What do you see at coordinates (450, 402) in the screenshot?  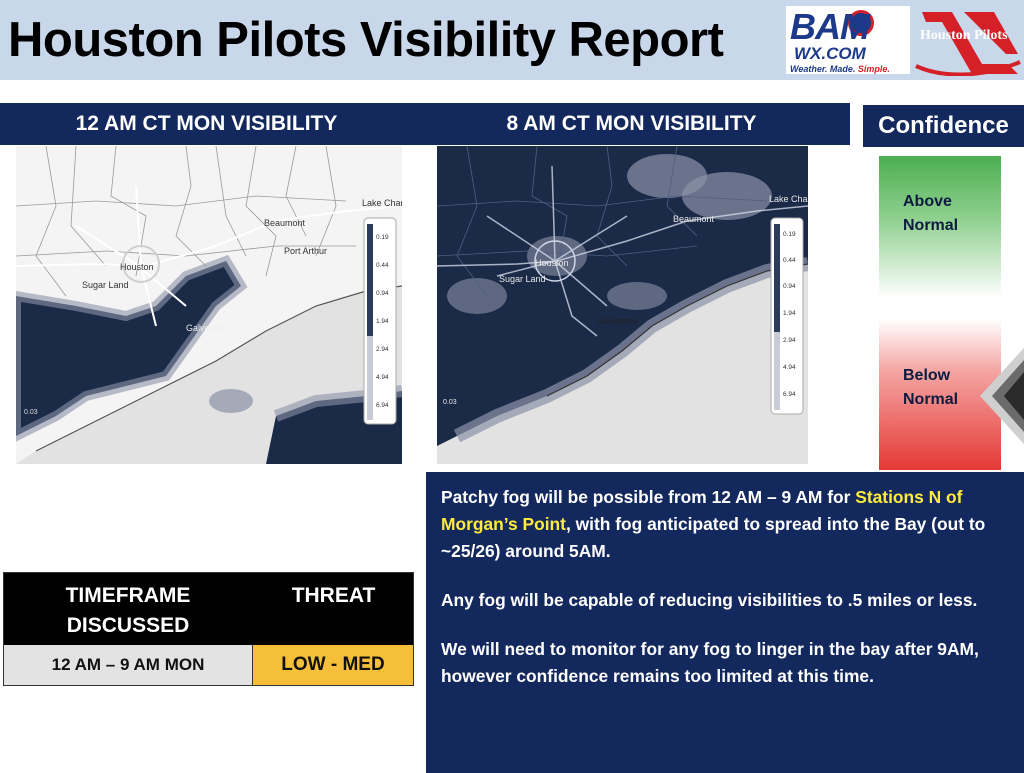 I see `map2-corner-value: 0.03` at bounding box center [450, 402].